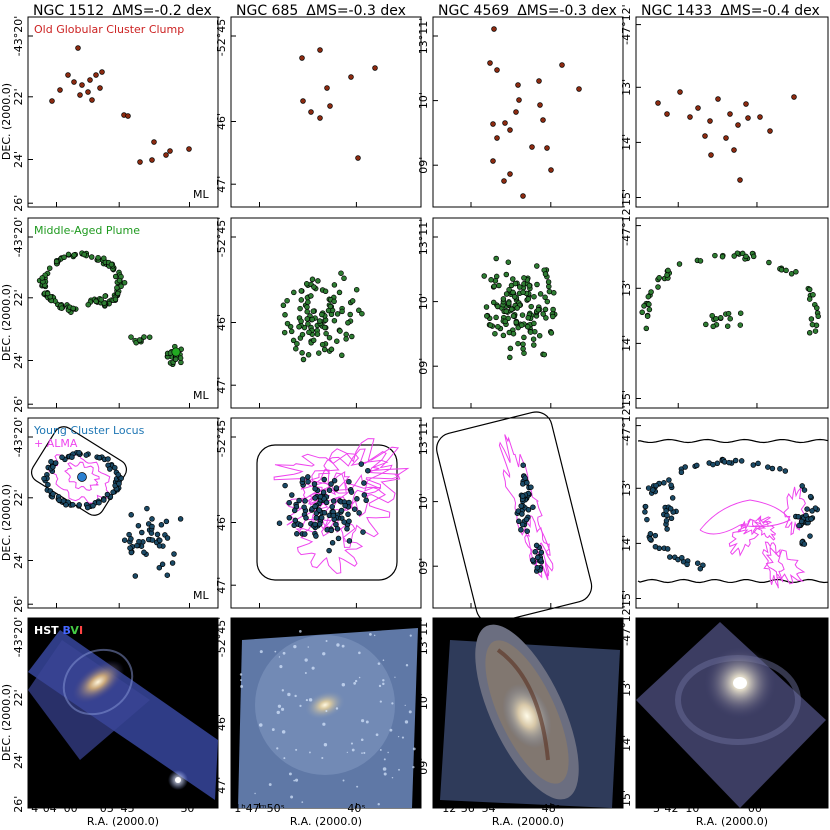 This screenshot has width=830, height=830. Describe the element at coordinates (221, 437) in the screenshot. I see `dec-tick-label: -52°45'` at that location.